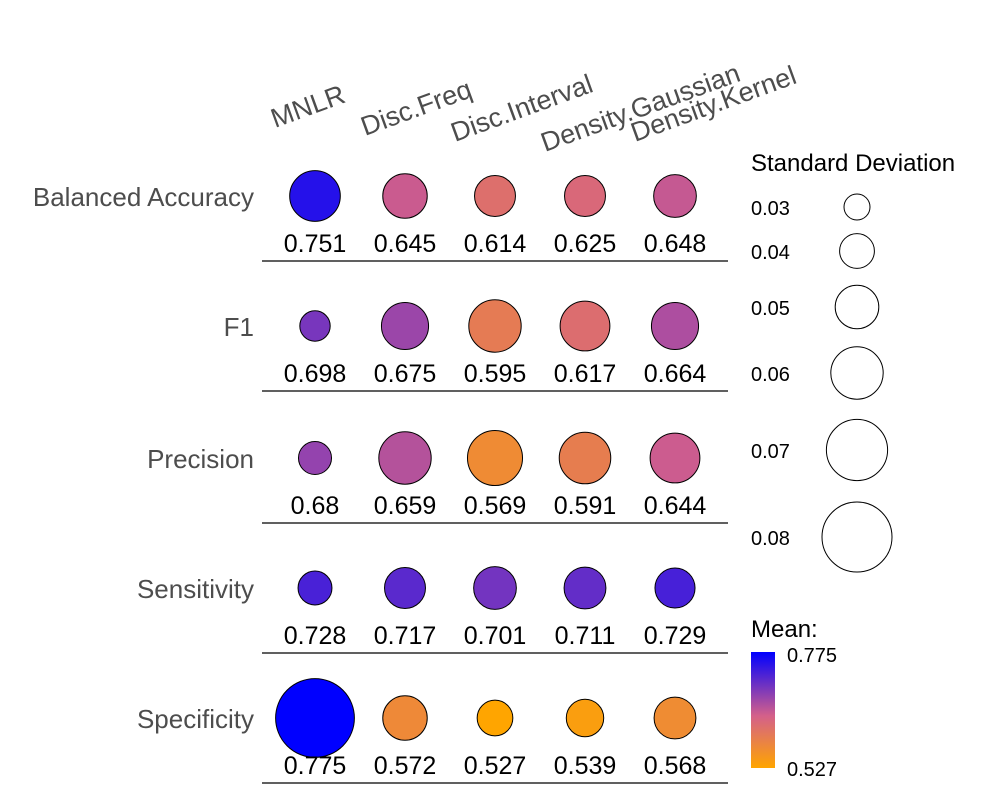 Image resolution: width=997 pixels, height=804 pixels. I want to click on row-label: Precision, so click(200, 459).